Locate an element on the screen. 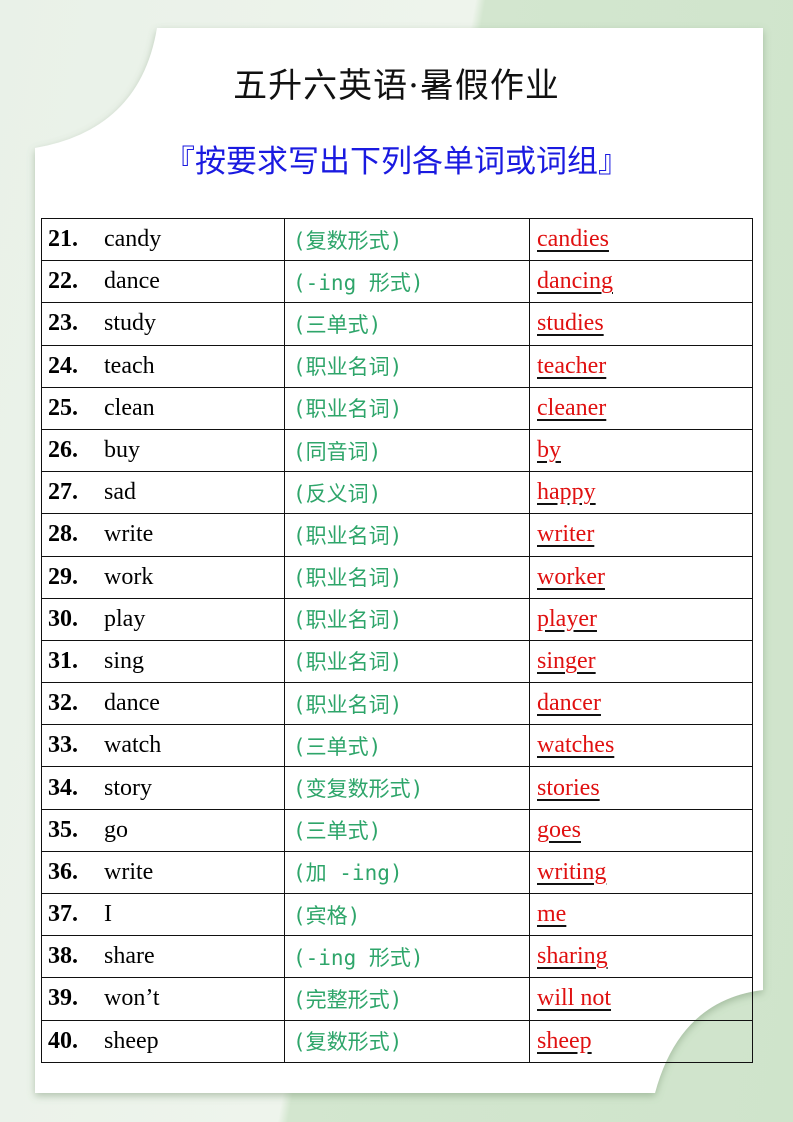 The height and width of the screenshot is (1122, 793). answer: sheep is located at coordinates (564, 1040).